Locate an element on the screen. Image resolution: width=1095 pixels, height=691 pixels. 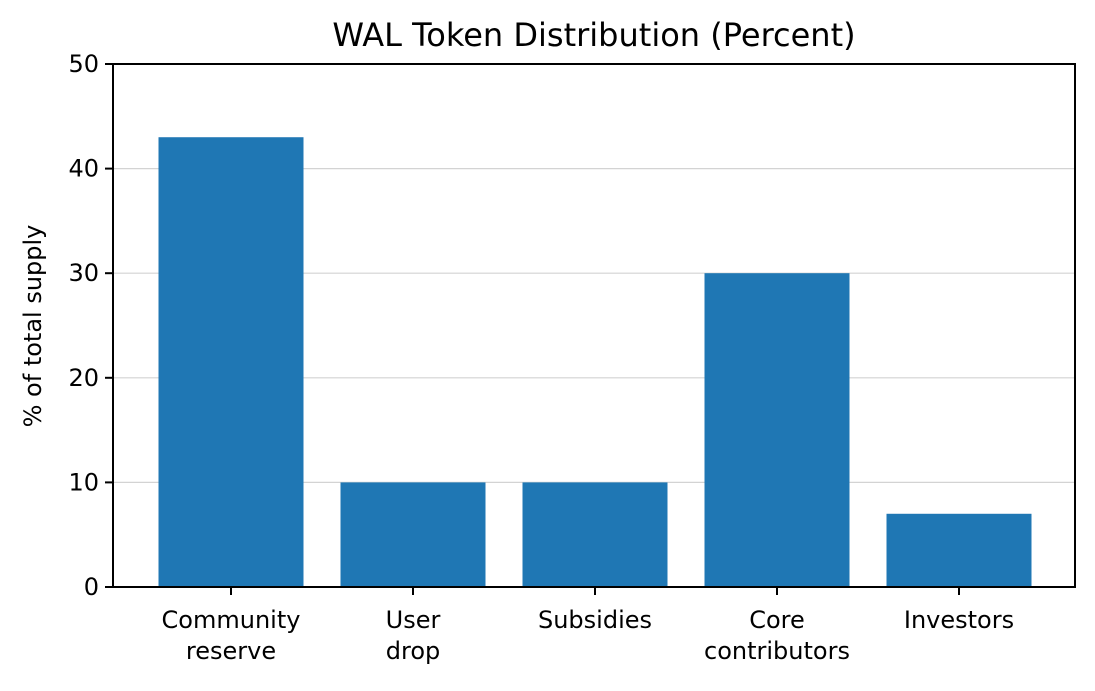
y-tick-label: 10 is located at coordinates (83, 482).